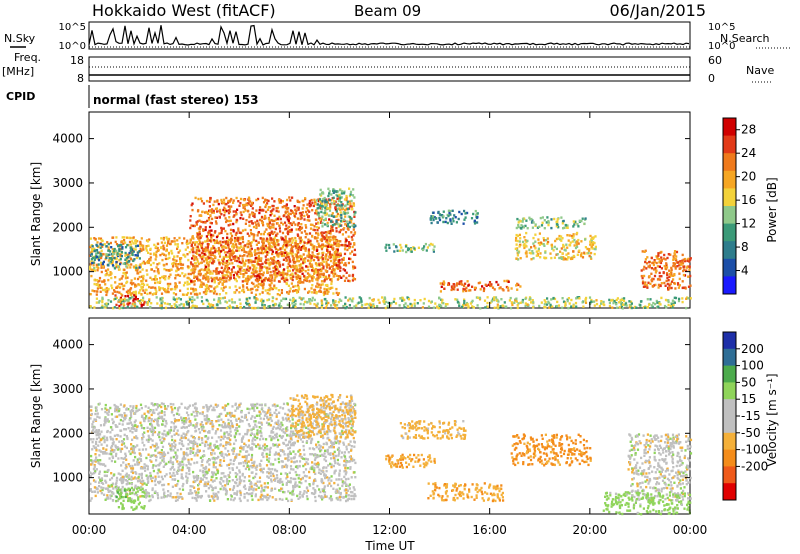 This screenshot has width=800, height=554. What do you see at coordinates (72, 27) in the screenshot?
I see `noise-tick-high-left: 10^5` at bounding box center [72, 27].